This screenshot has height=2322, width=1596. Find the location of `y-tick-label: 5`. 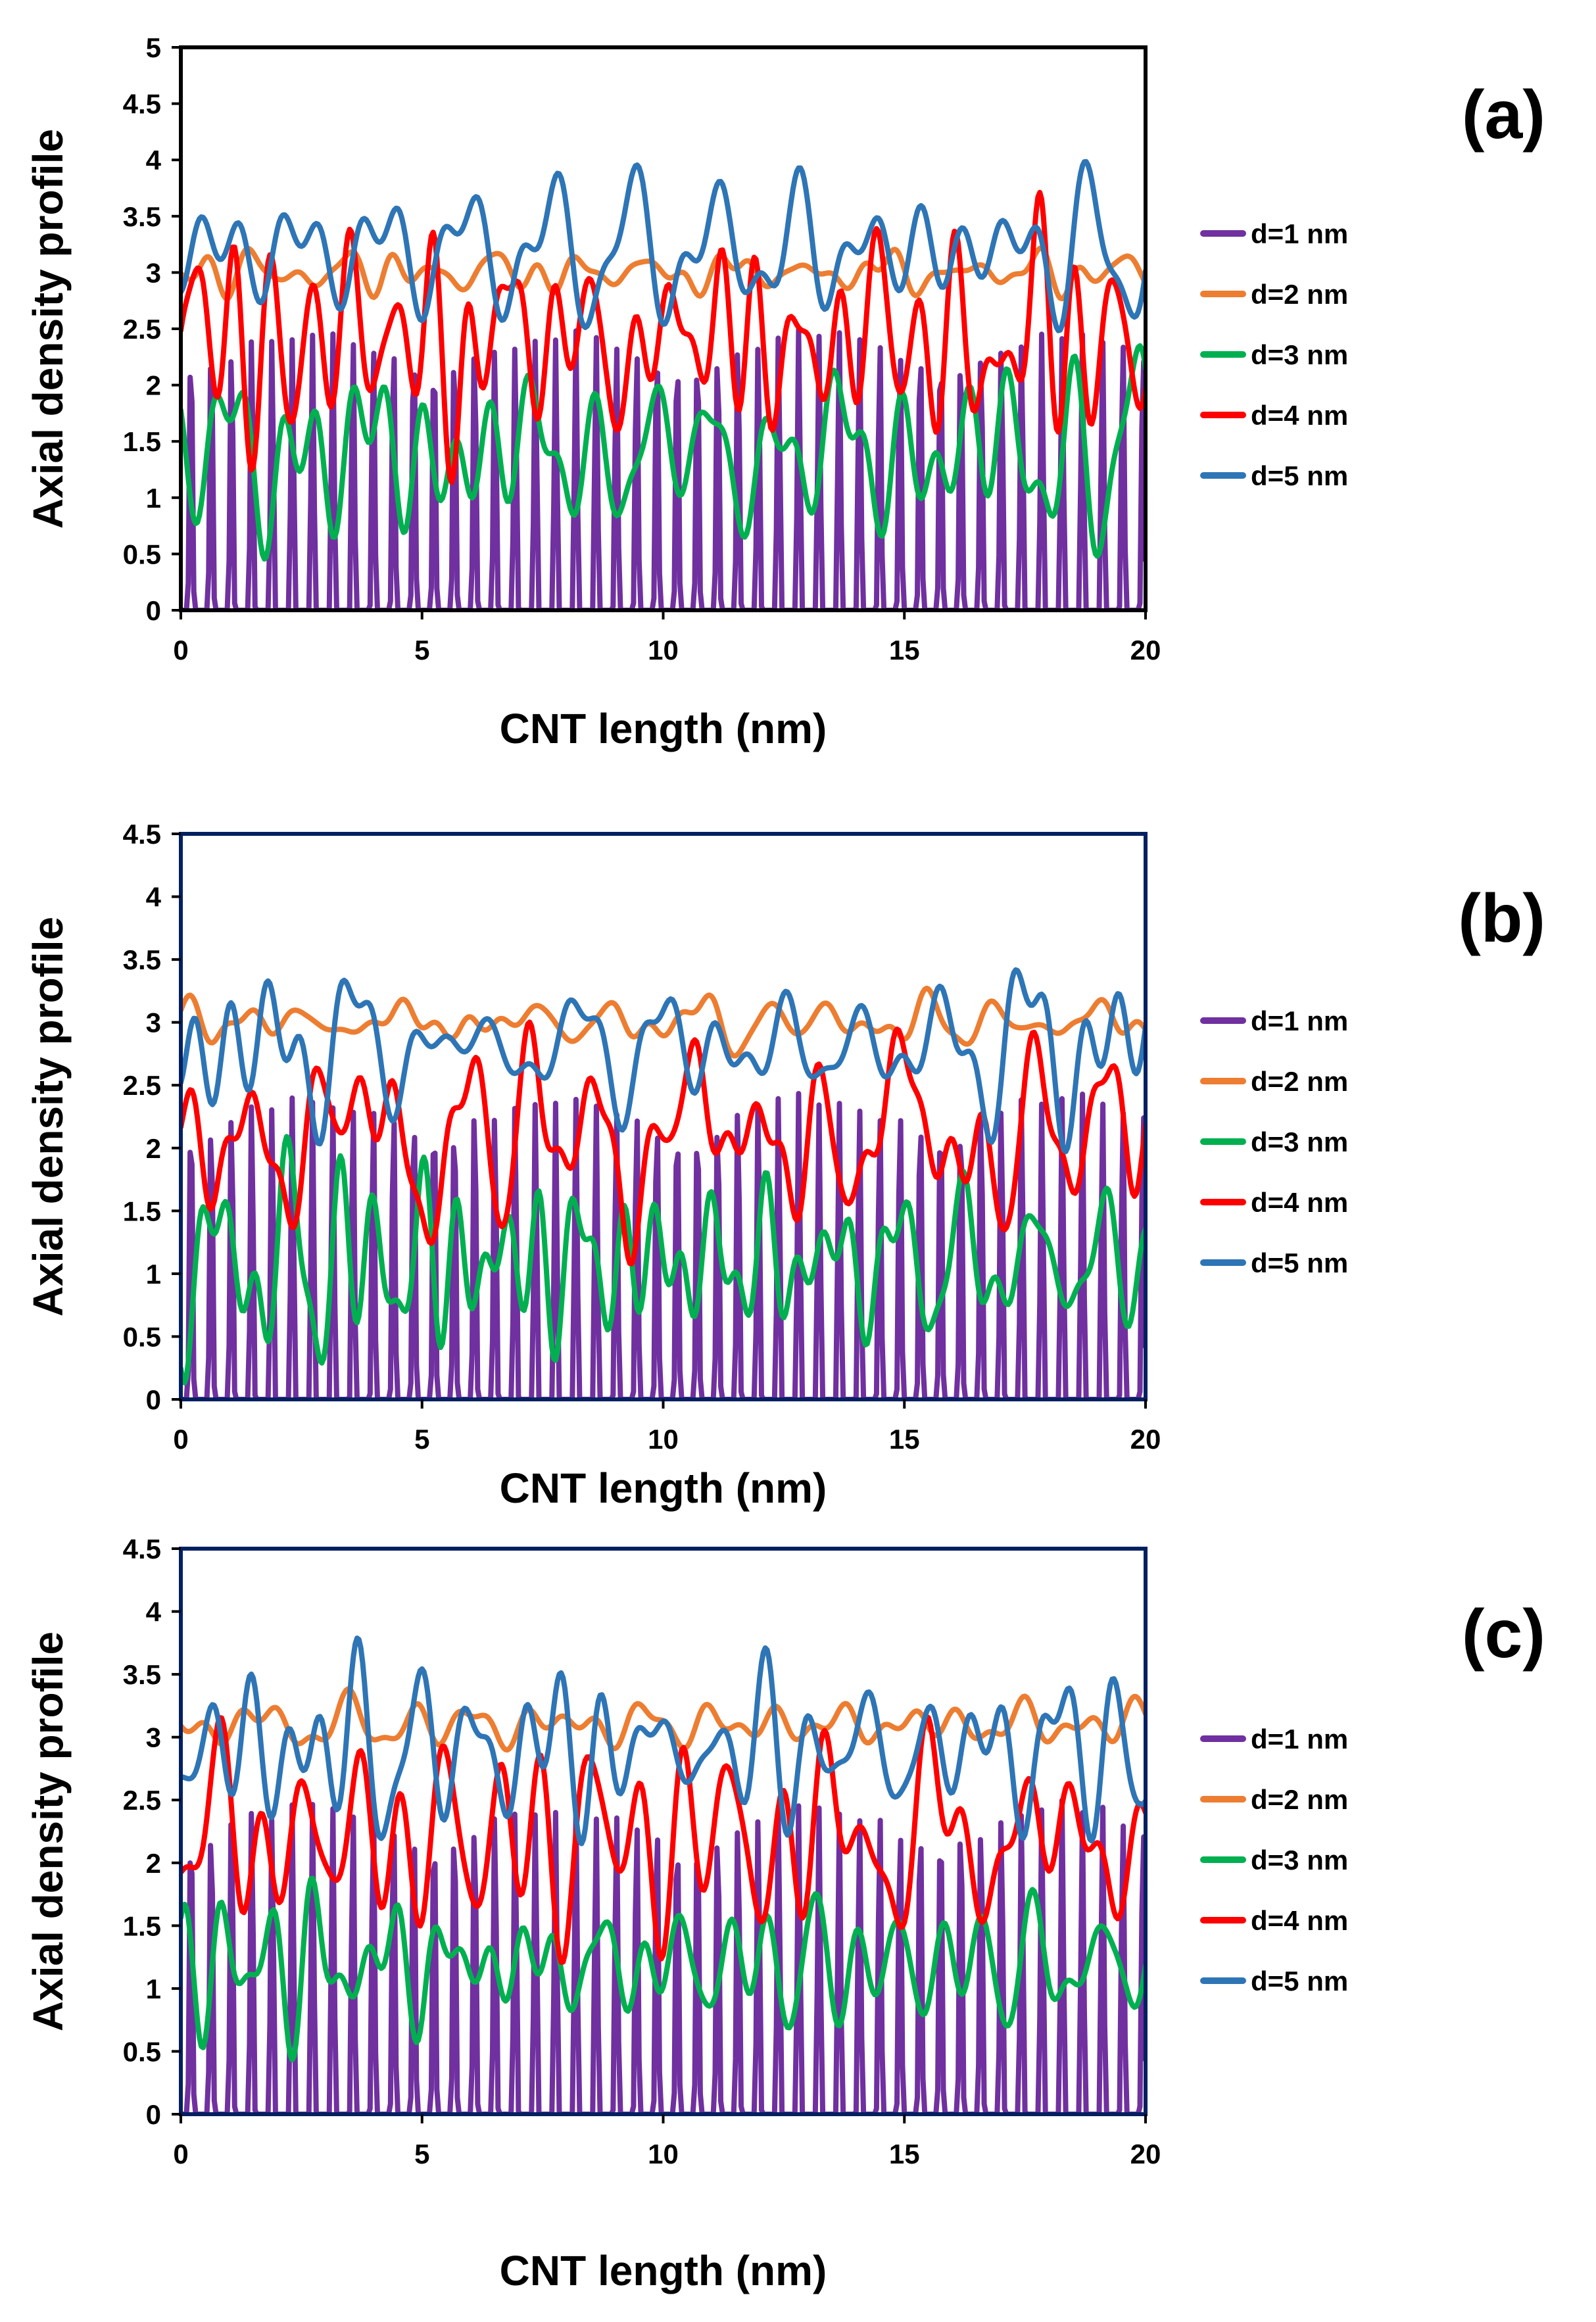

y-tick-label: 5 is located at coordinates (153, 47).